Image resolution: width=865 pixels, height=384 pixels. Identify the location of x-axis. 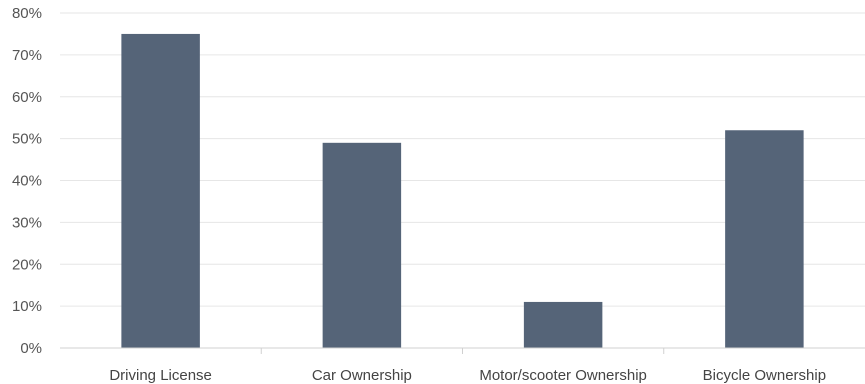
(462, 350).